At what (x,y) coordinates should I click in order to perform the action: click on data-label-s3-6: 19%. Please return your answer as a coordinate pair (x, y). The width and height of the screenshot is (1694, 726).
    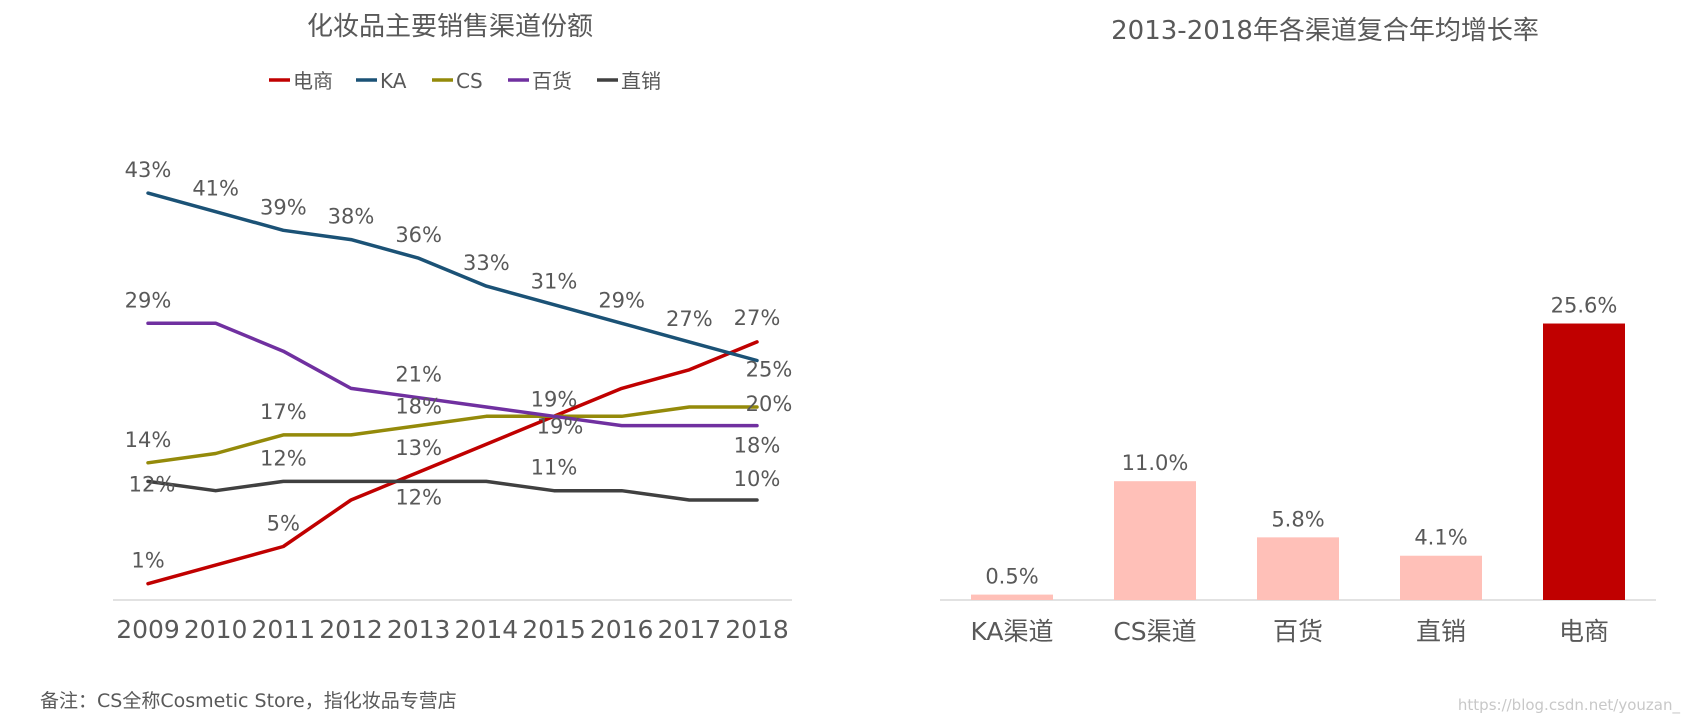
    Looking at the image, I should click on (560, 426).